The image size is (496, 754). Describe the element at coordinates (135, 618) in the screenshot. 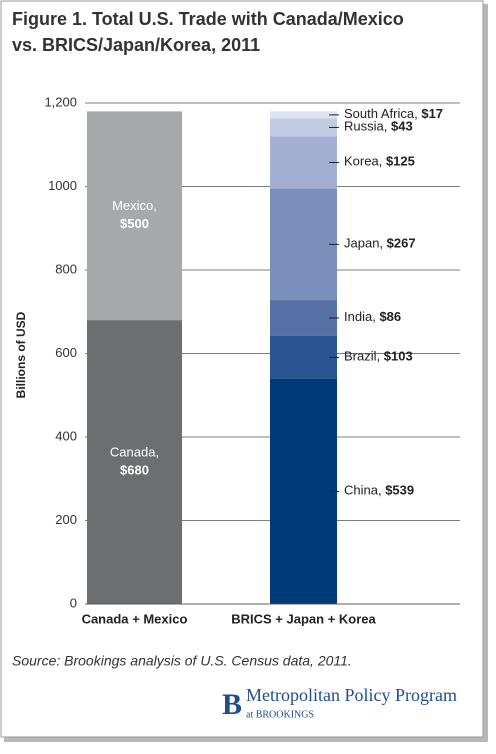

I see `x-tick-label: Canada + Mexico` at that location.